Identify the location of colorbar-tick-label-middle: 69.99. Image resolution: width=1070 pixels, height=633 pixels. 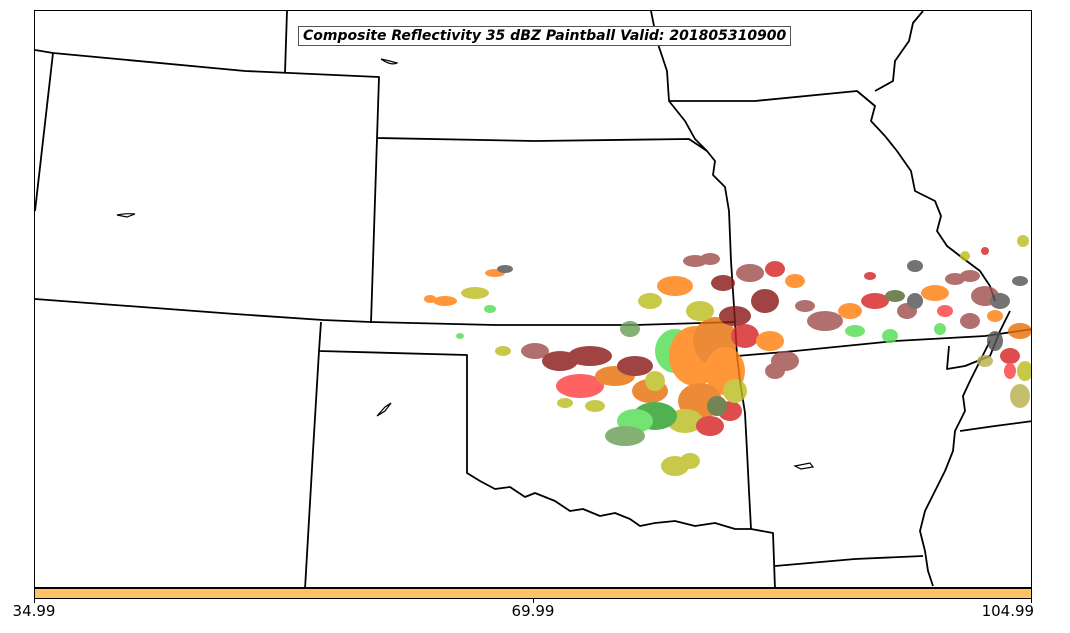
(533, 611).